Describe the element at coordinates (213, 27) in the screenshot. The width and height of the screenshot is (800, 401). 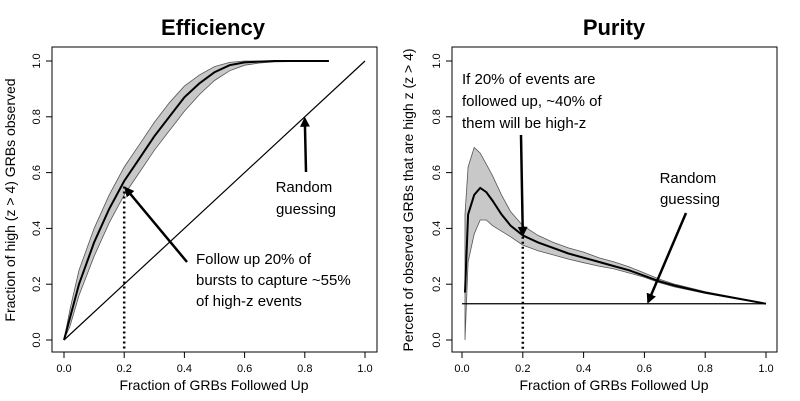
I see `efficiency-title: Efficiency` at that location.